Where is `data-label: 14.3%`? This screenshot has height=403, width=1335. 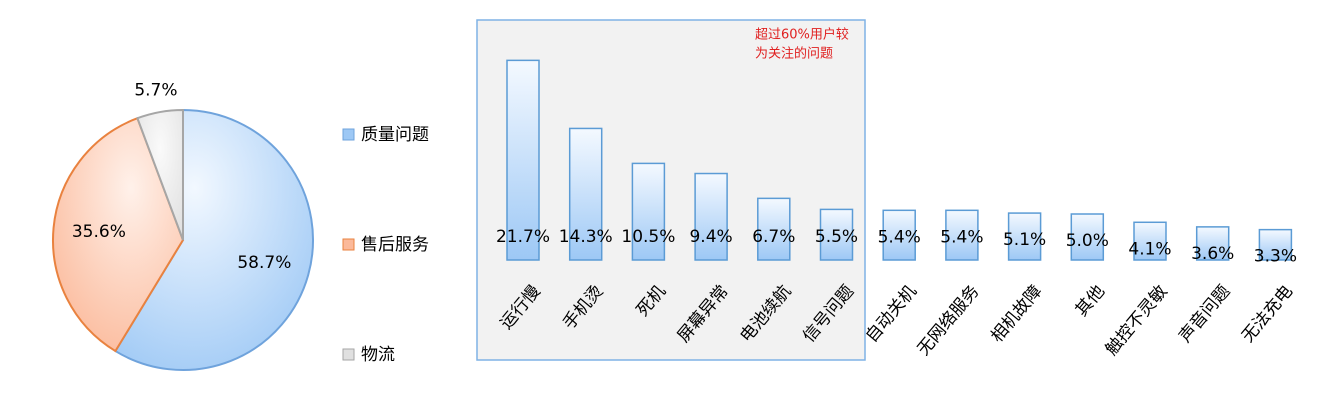 data-label: 14.3% is located at coordinates (586, 237).